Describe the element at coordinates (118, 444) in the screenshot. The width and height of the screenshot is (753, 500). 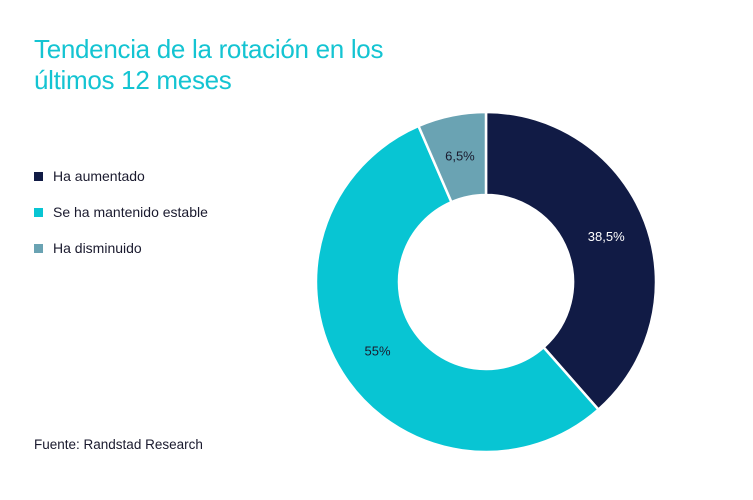
I see `source-note: Fuente: Randstad Research` at that location.